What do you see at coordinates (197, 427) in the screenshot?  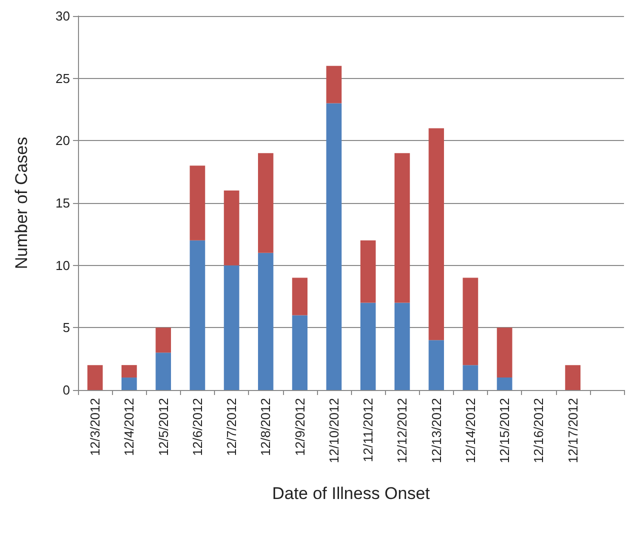 I see `x-tick-label: 12/6/2012` at bounding box center [197, 427].